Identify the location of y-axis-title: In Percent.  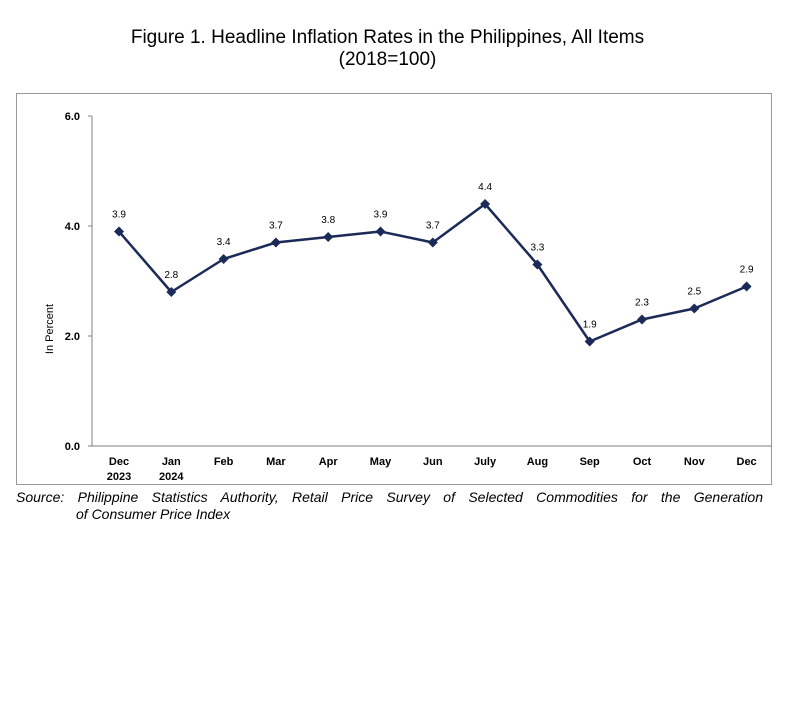
(50, 329).